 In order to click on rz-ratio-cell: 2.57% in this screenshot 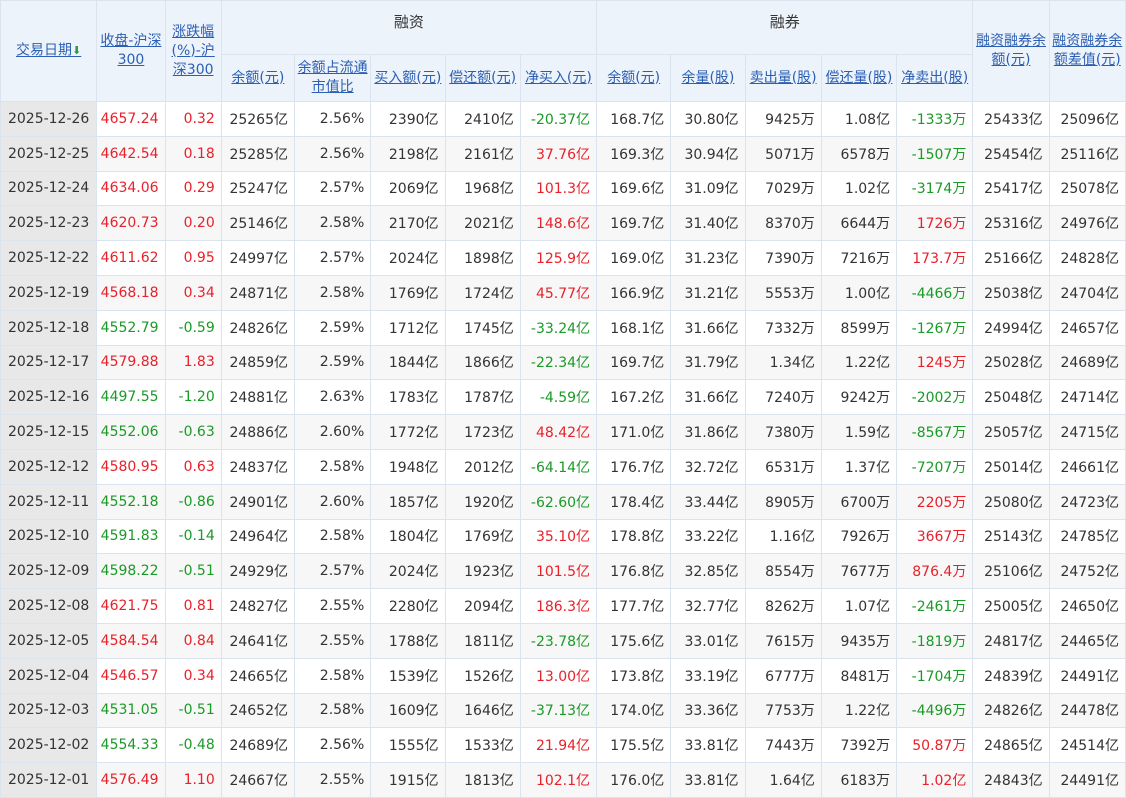, I will do `click(332, 188)`.